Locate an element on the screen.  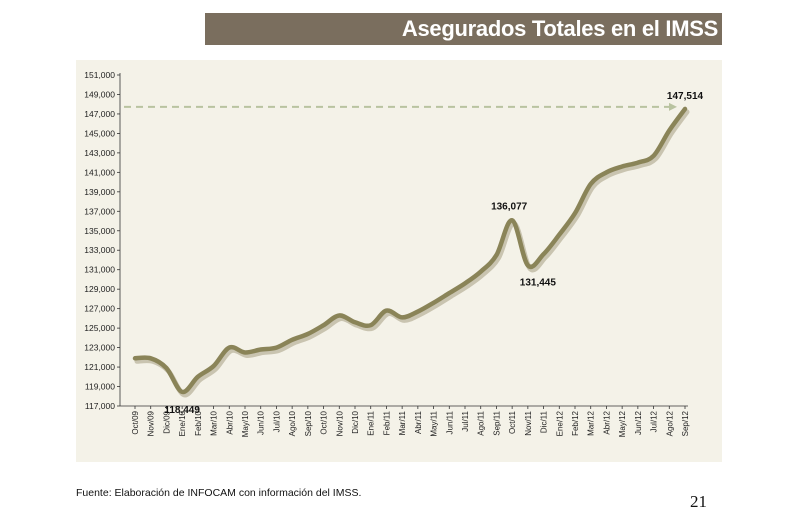
data-label: 118,449 is located at coordinates (182, 410).